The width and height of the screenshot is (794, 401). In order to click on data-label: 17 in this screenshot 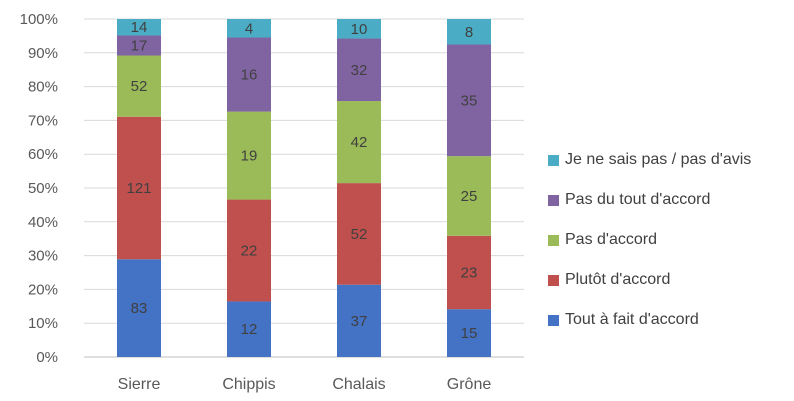, I will do `click(139, 45)`.